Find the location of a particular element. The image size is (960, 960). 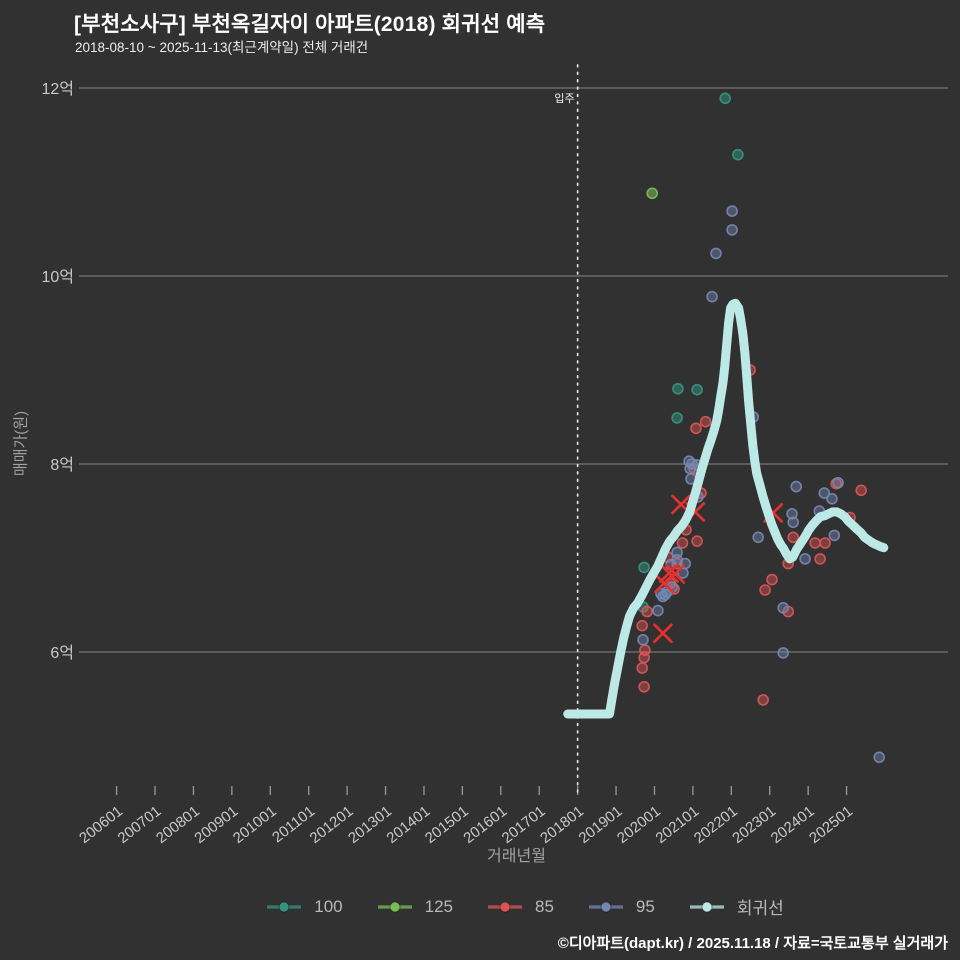

legend-item-회귀선: 회귀선 is located at coordinates (736, 906).